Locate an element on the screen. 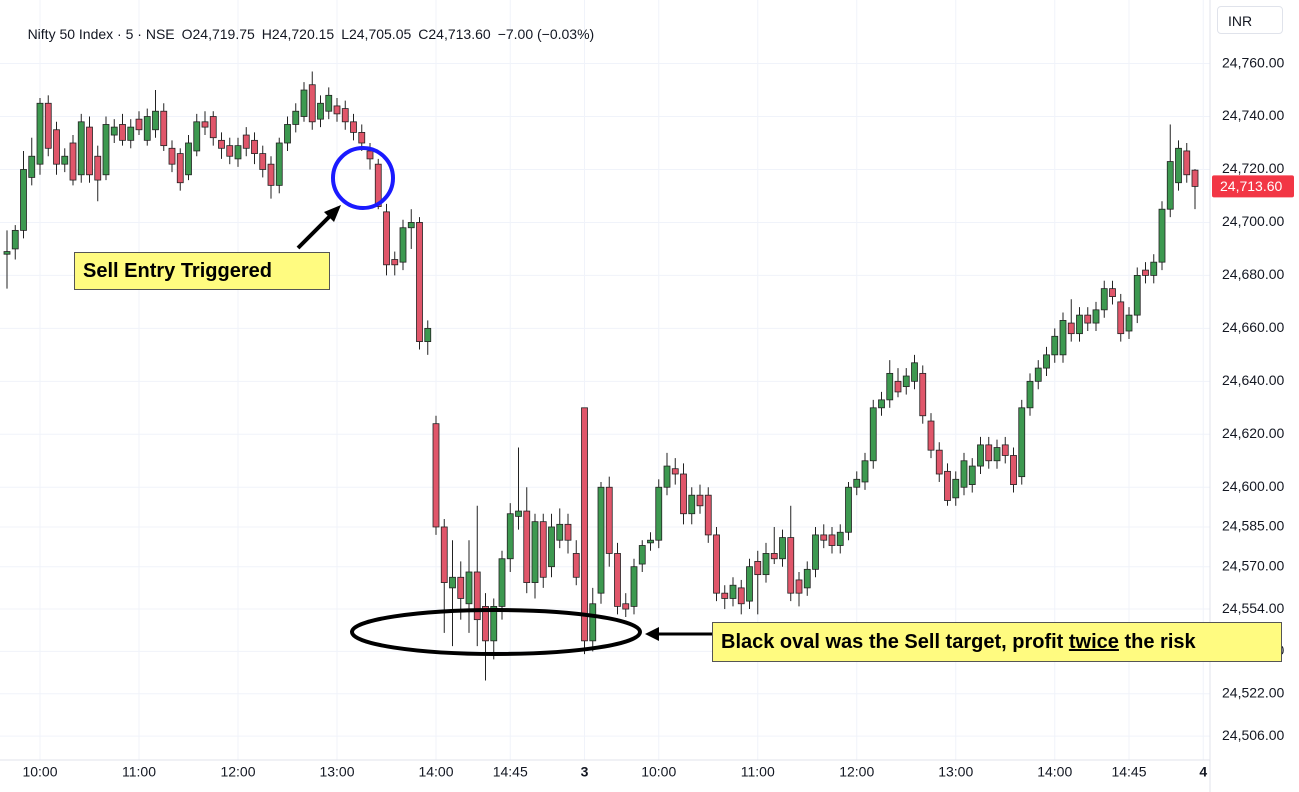 This screenshot has width=1299, height=792. y-tick-label: 24,680.00 is located at coordinates (1253, 274).